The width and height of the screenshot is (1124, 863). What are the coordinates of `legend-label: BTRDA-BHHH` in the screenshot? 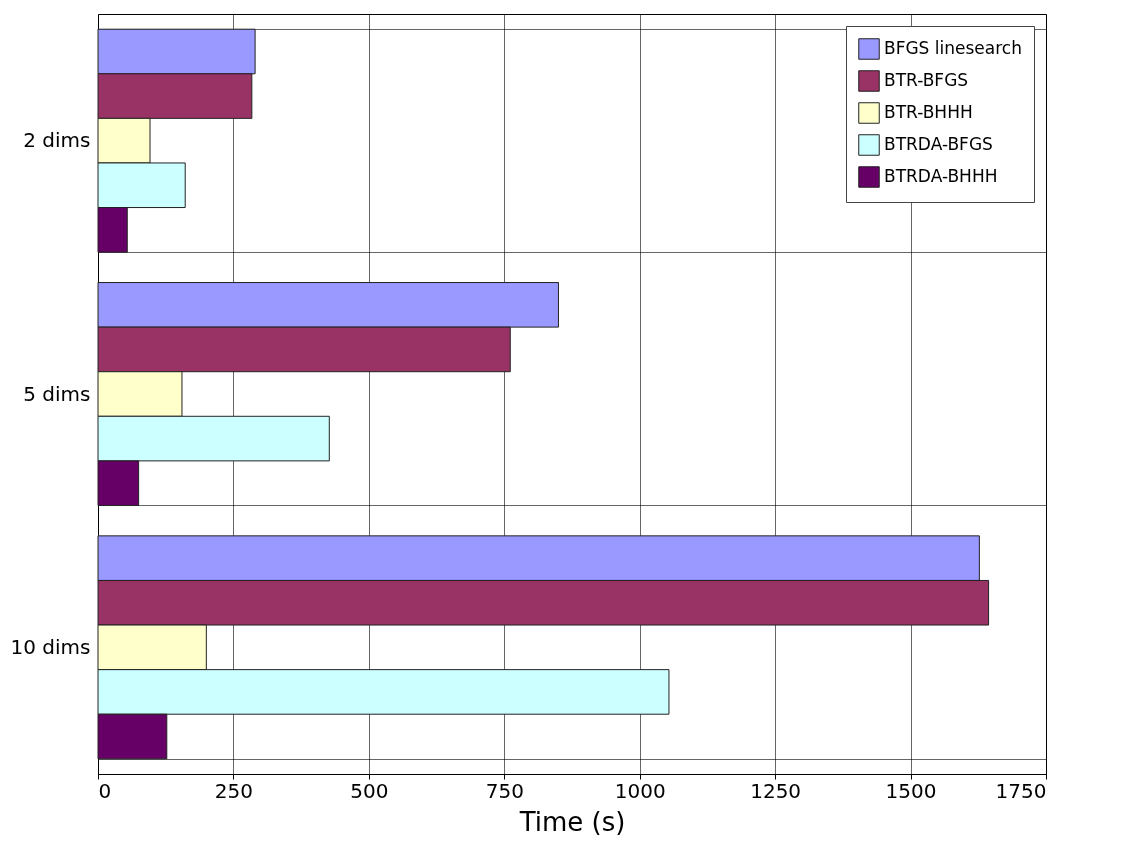 It's located at (941, 176).